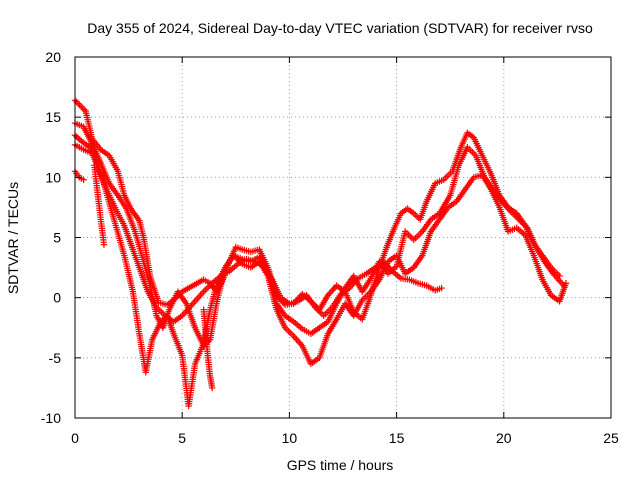 This screenshot has height=480, width=640. What do you see at coordinates (611, 438) in the screenshot?
I see `x-tick-label: 25` at bounding box center [611, 438].